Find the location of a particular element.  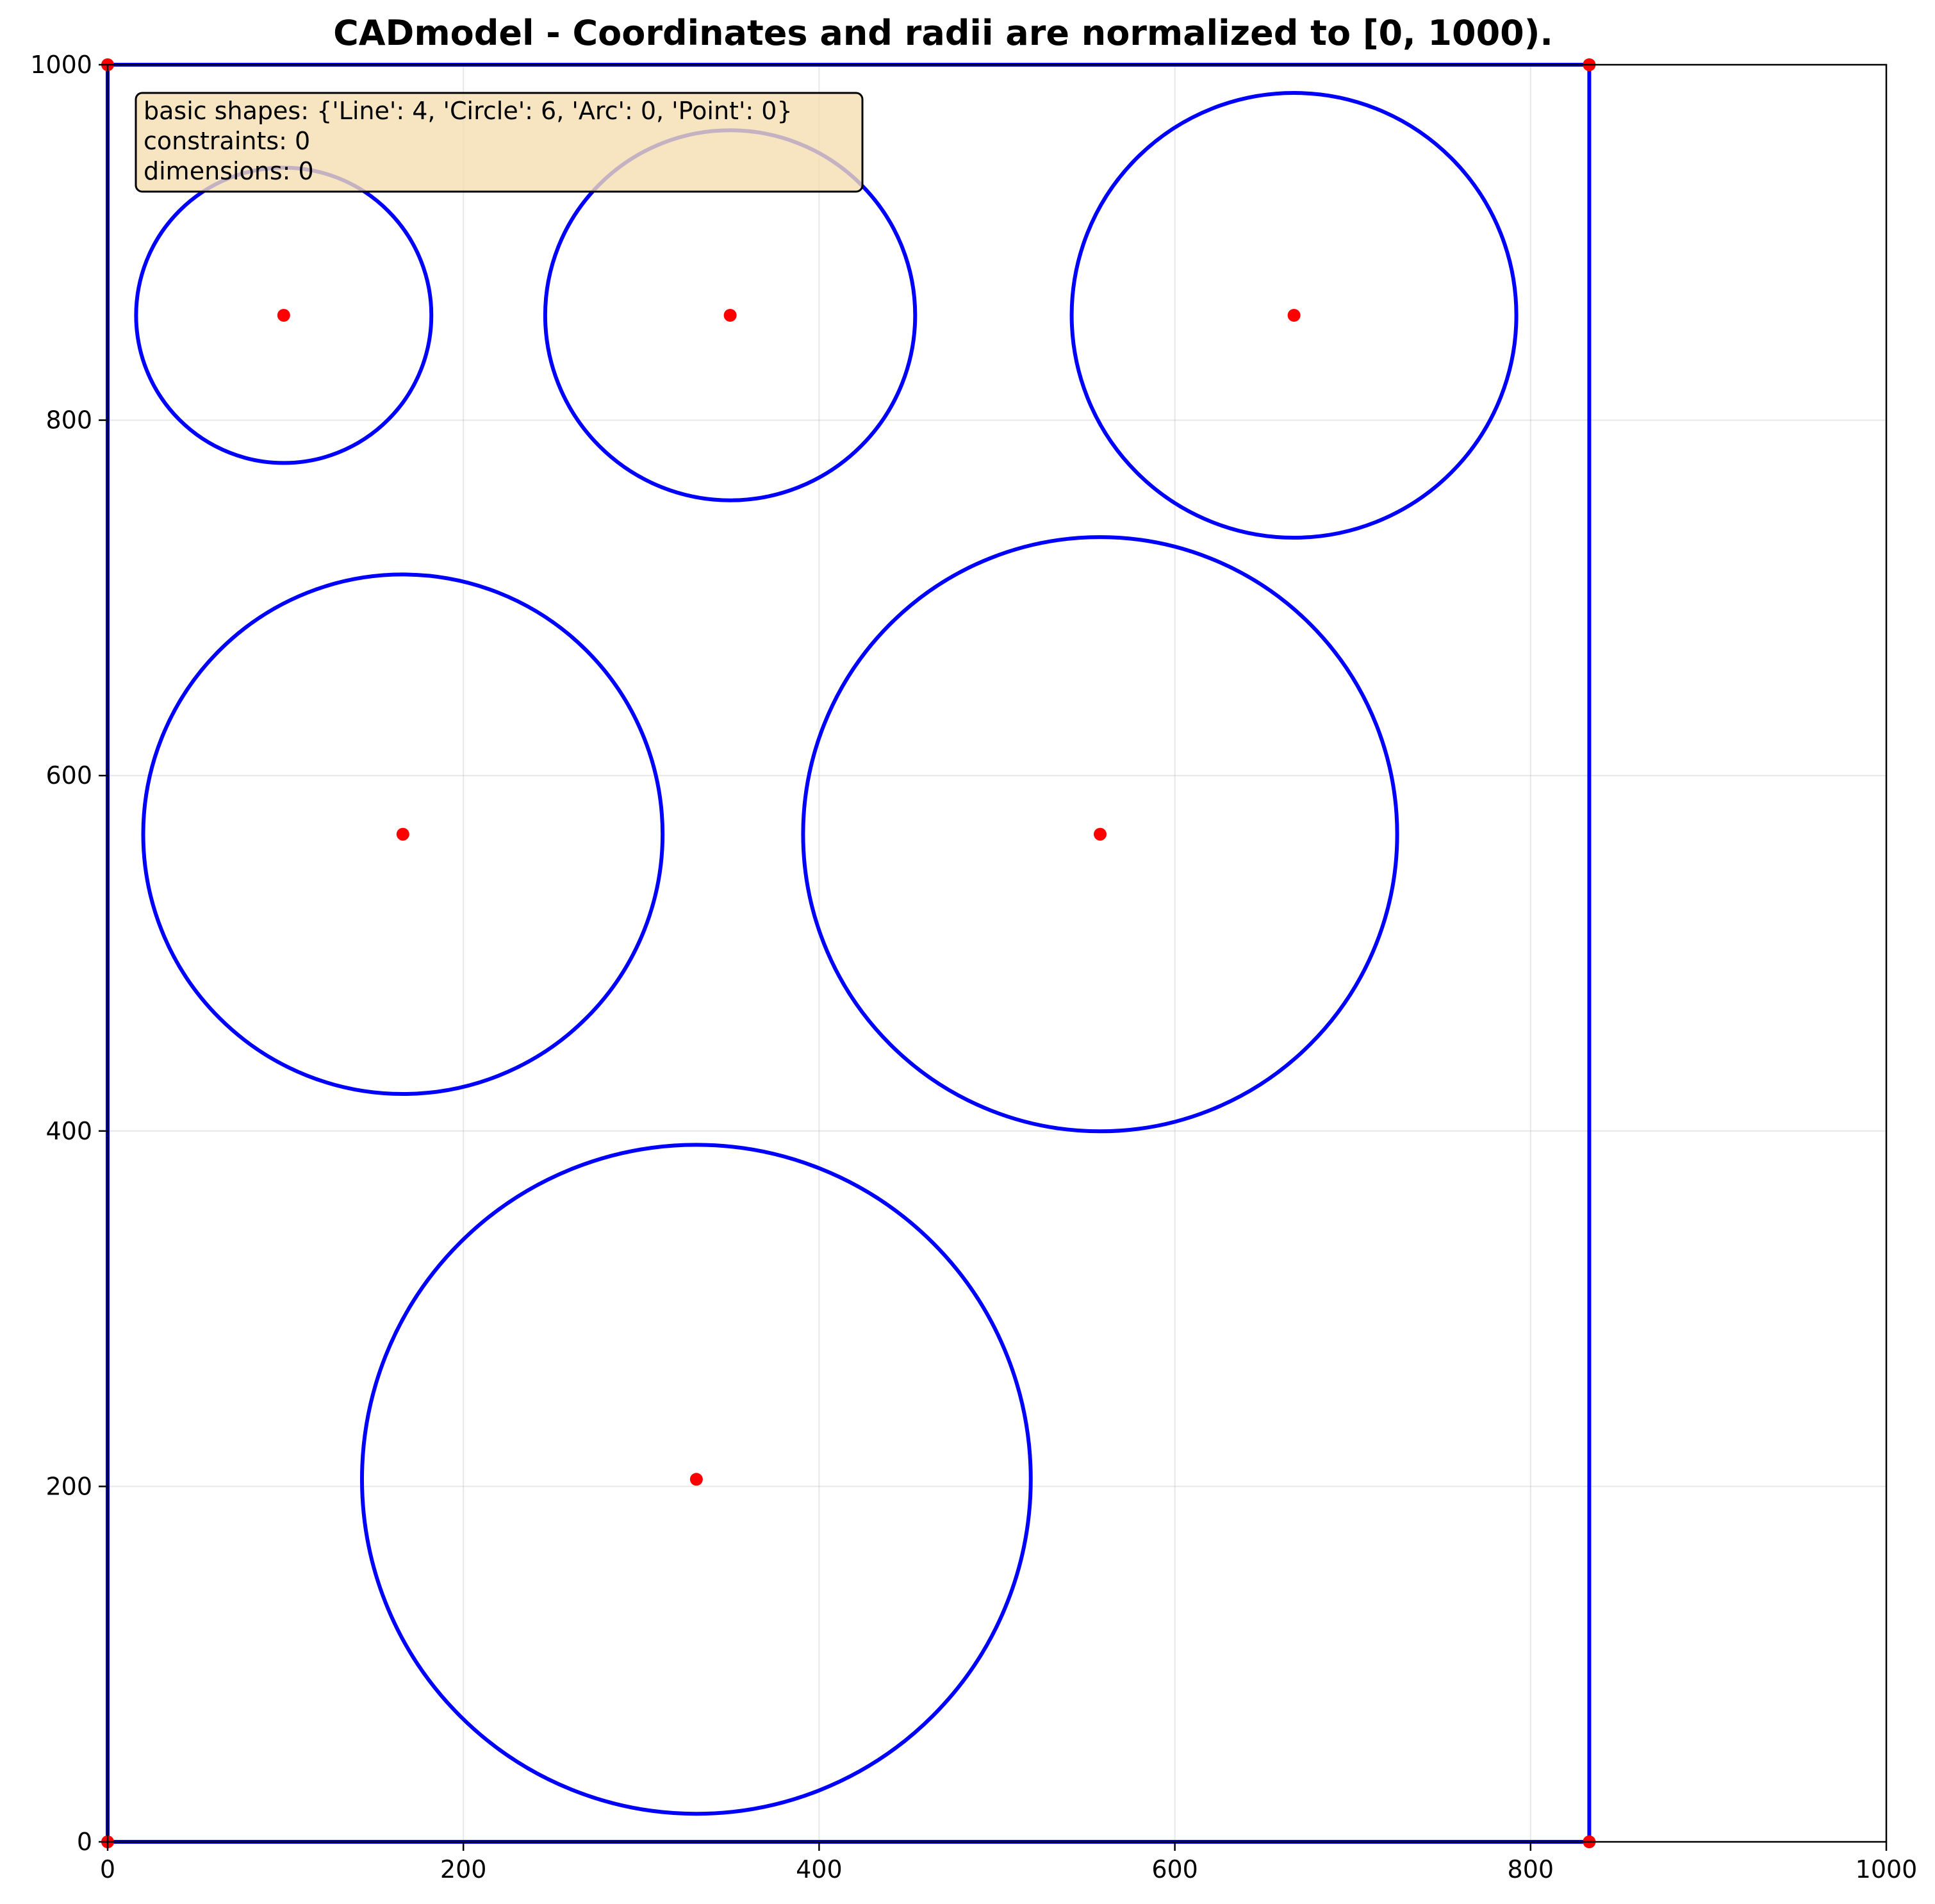

y-tick-label-2: 400 is located at coordinates (68, 1131).